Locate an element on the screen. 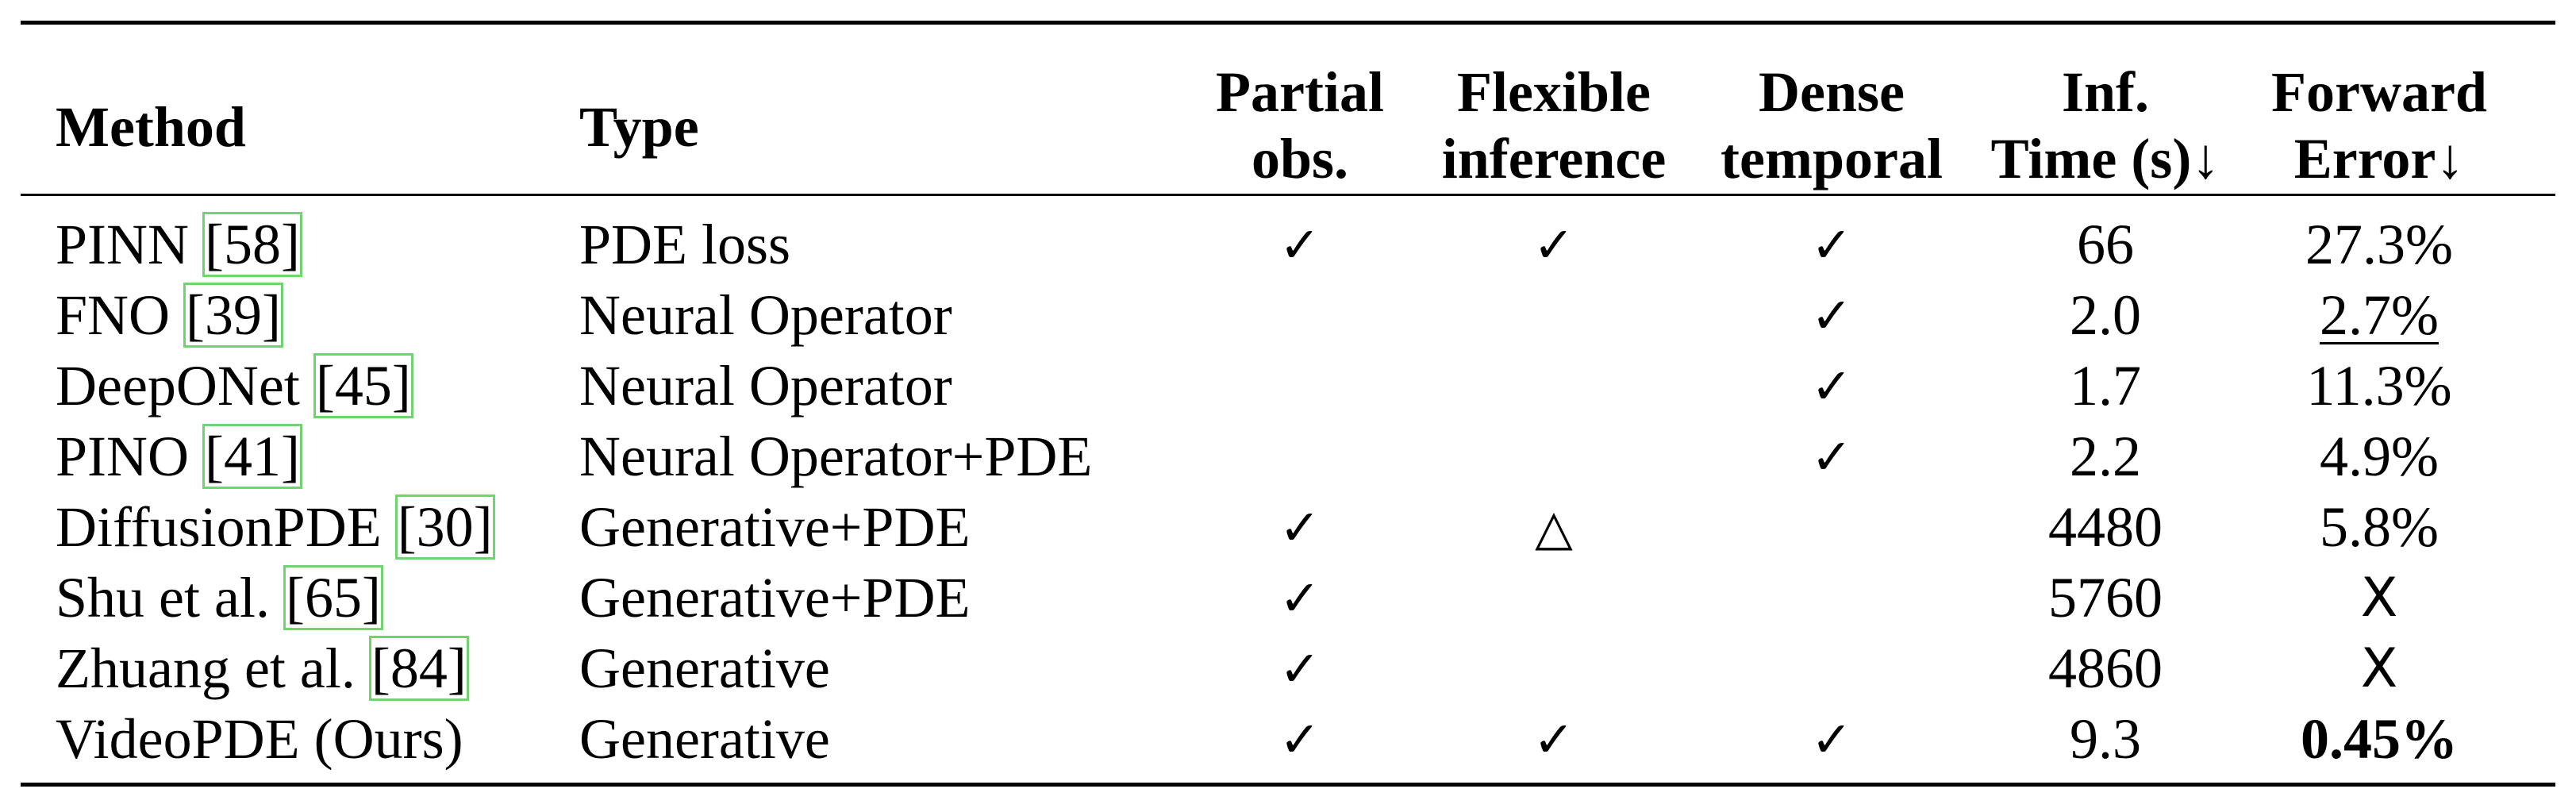 The width and height of the screenshot is (2576, 808). method-name: PINN is located at coordinates (130, 244).